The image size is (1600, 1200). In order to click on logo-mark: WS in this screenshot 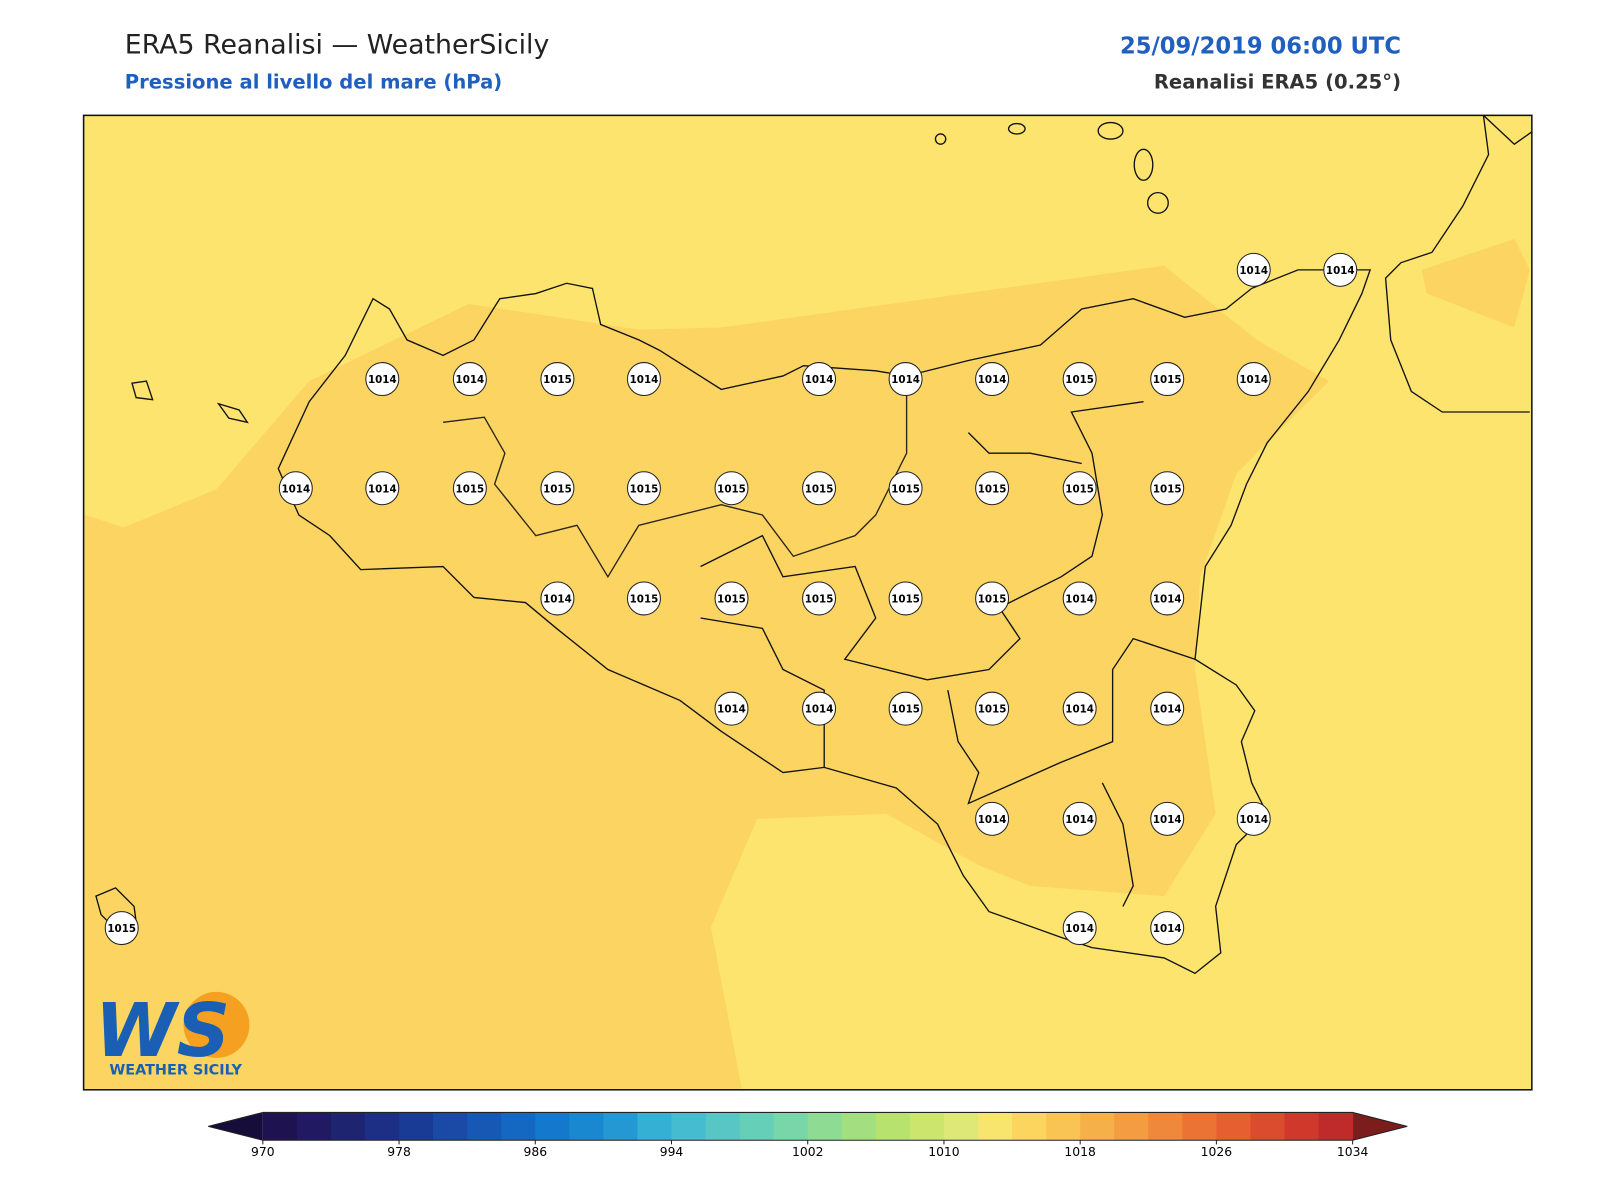, I will do `click(162, 1031)`.